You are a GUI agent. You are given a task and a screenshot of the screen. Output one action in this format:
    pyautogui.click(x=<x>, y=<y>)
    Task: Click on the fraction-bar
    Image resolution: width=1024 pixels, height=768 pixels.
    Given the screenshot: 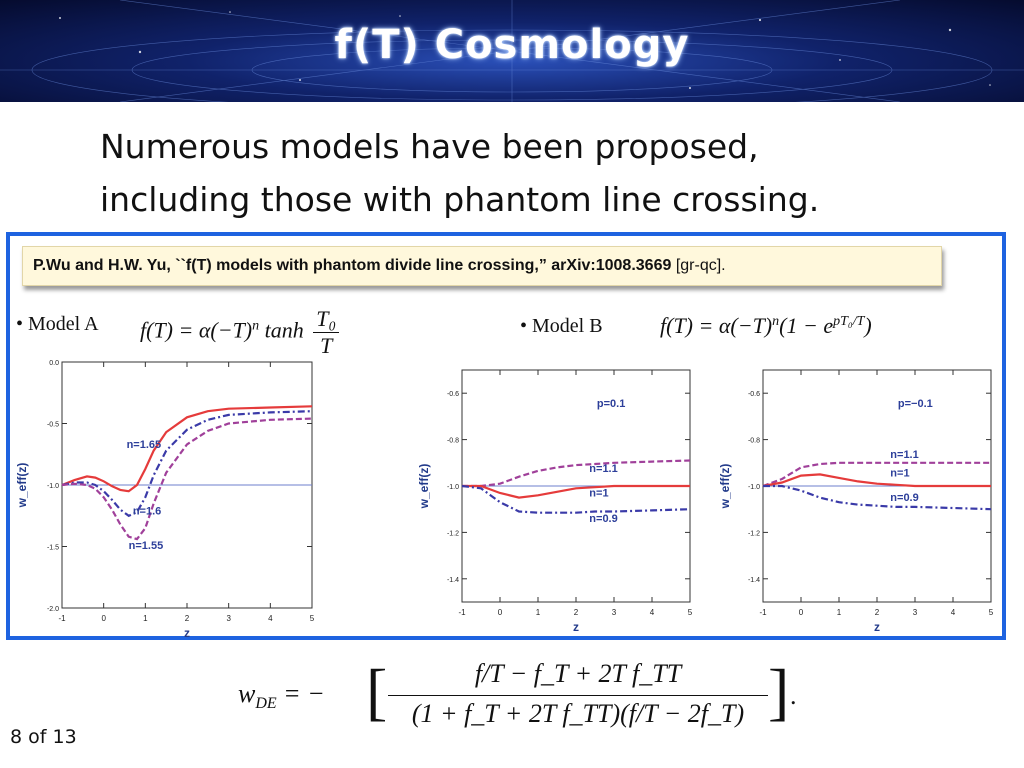 What is the action you would take?
    pyautogui.click(x=578, y=695)
    